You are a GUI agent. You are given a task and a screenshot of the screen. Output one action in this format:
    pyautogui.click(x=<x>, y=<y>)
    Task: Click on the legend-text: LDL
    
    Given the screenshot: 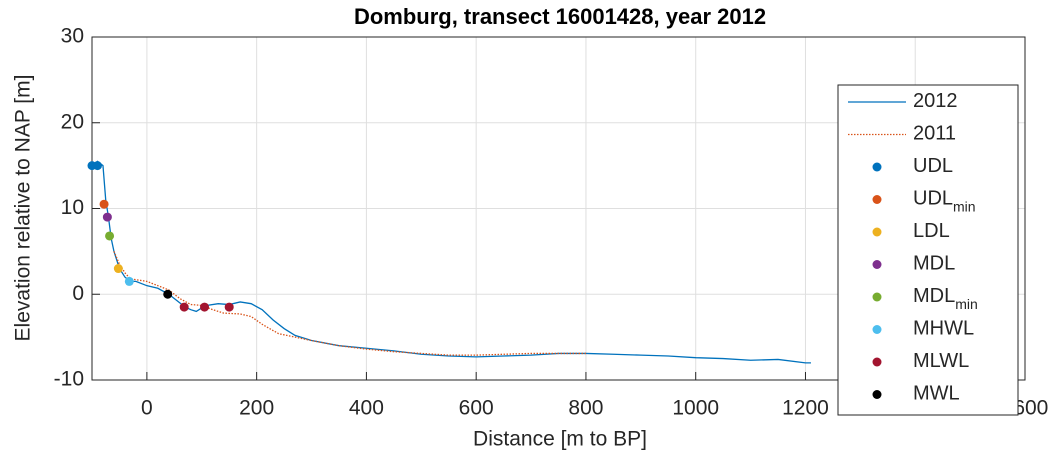 What is the action you would take?
    pyautogui.click(x=931, y=231)
    